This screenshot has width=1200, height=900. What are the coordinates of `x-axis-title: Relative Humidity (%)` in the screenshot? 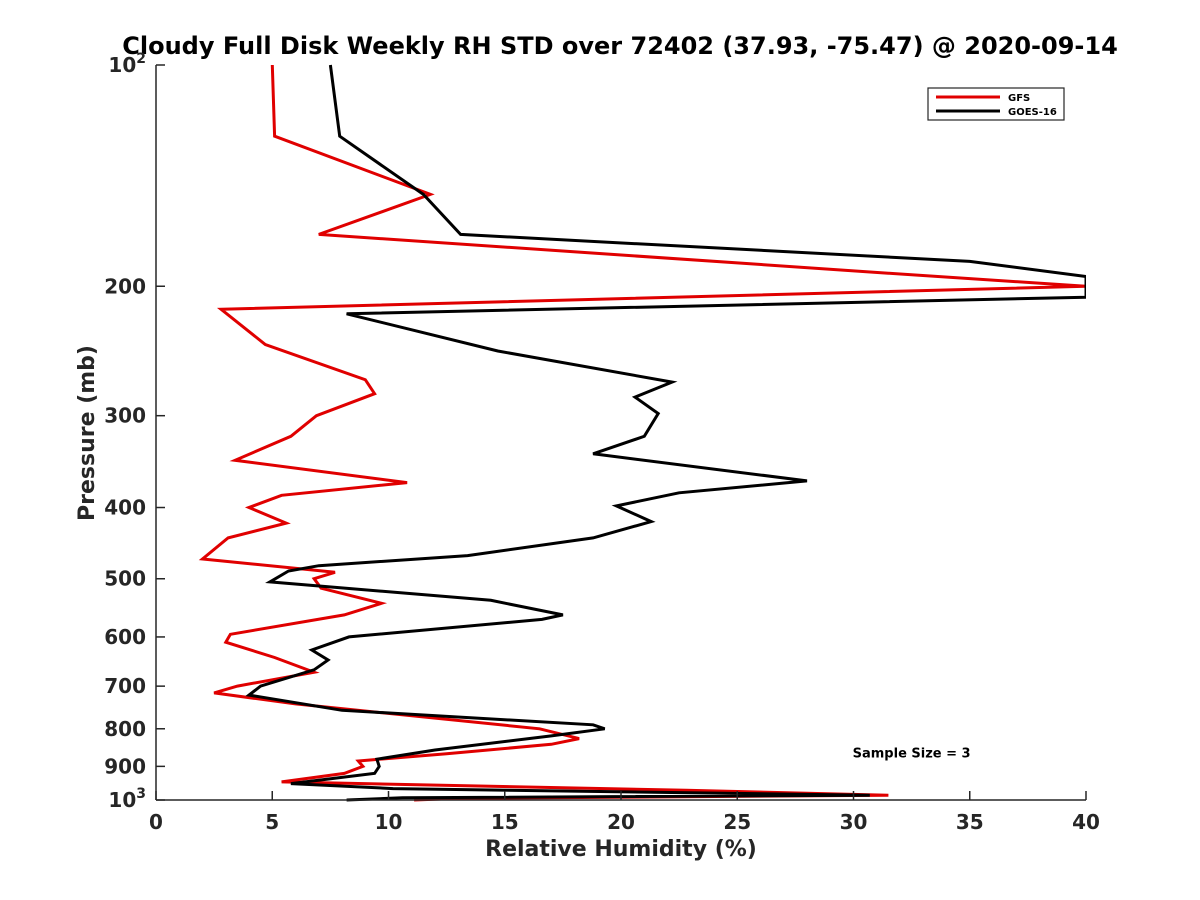 It's located at (621, 849).